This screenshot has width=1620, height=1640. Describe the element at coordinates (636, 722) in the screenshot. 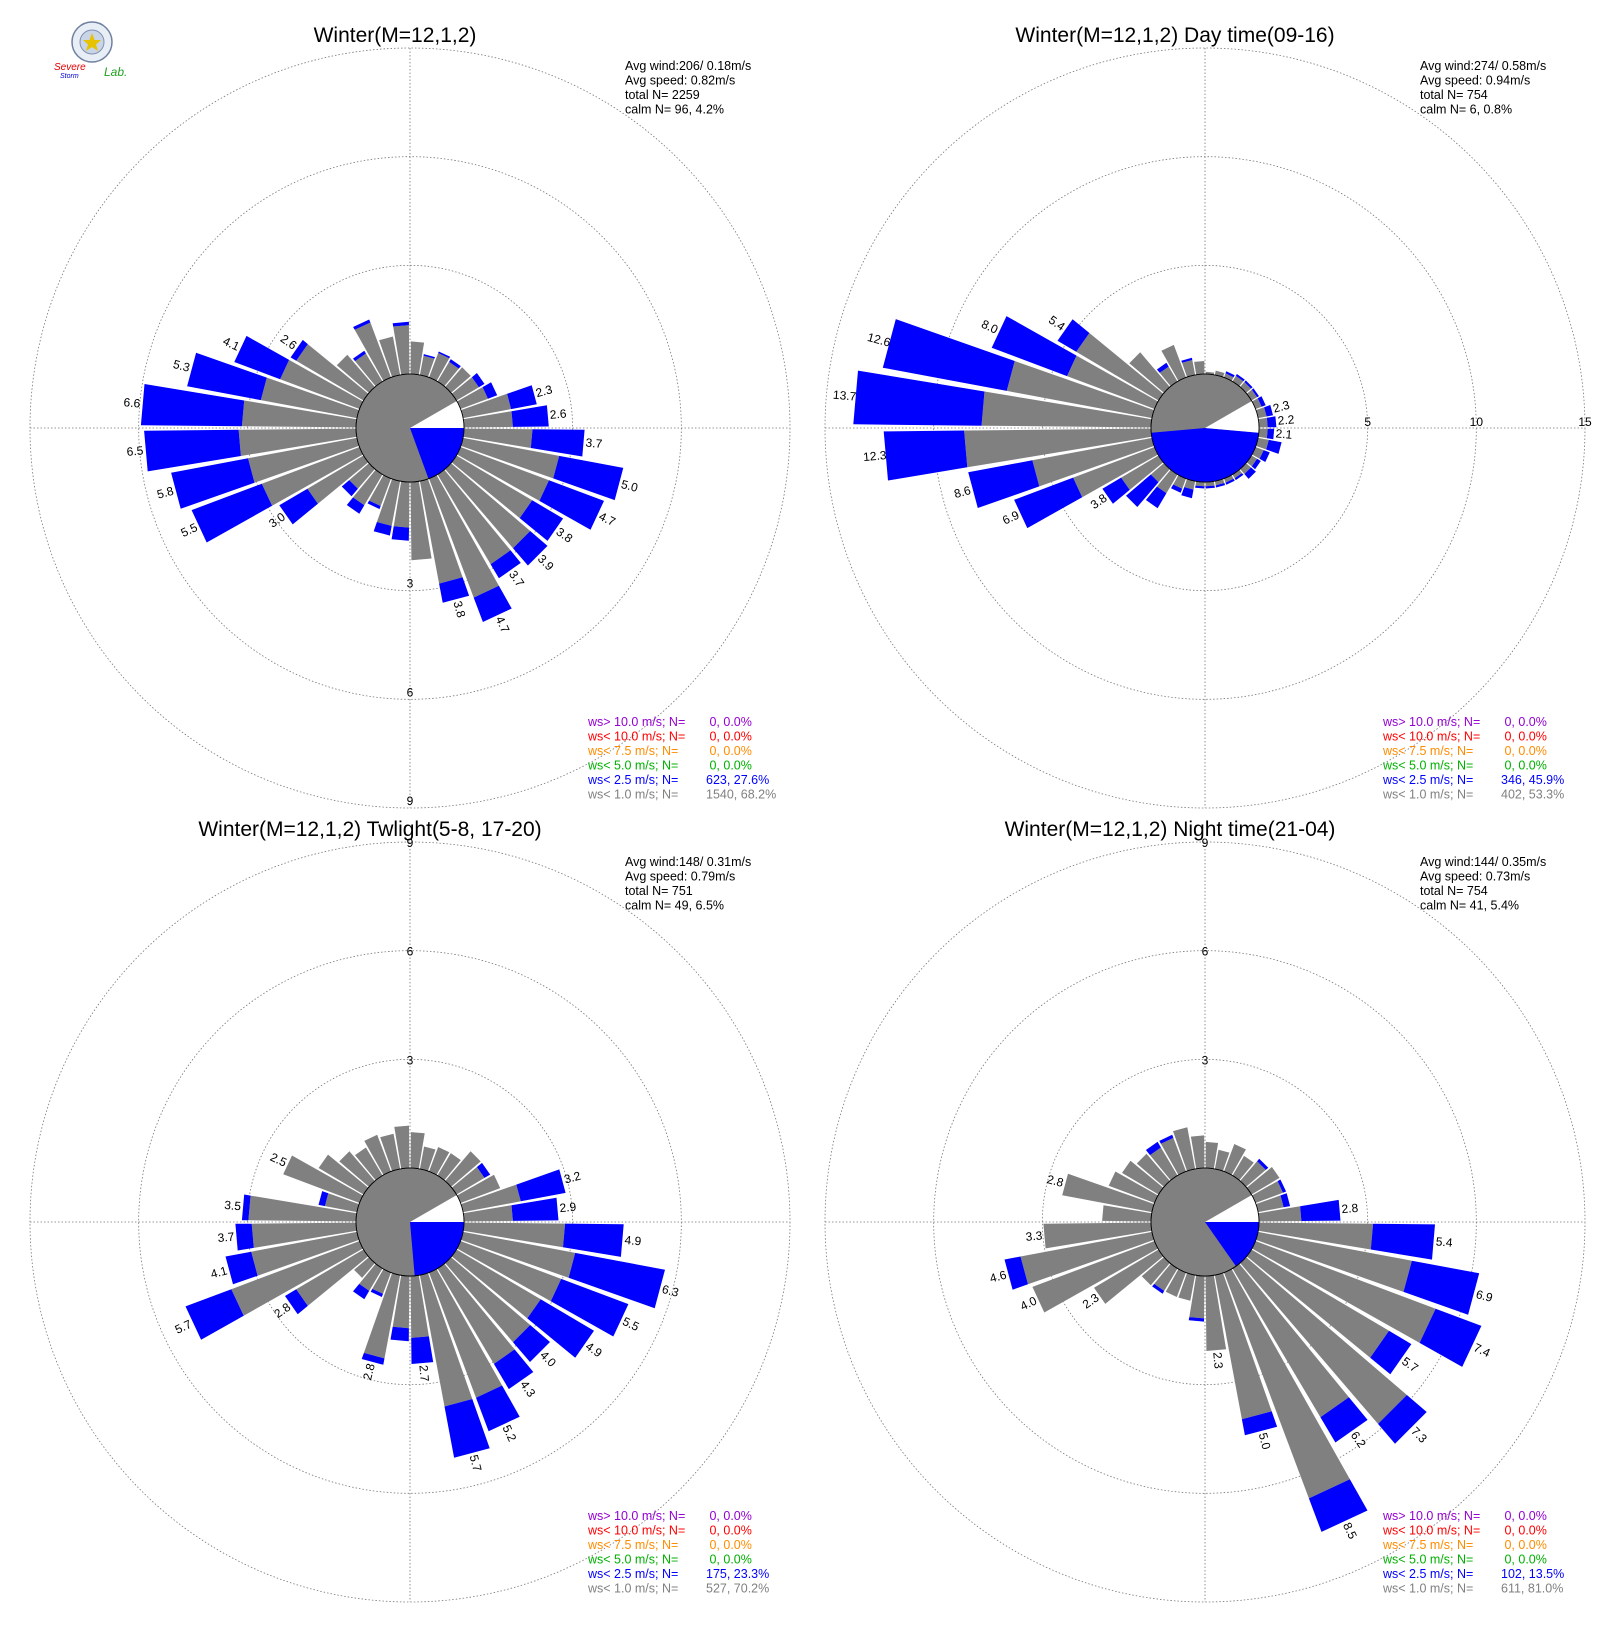

I see `legend-label: ws> 10.0 m/s; N=` at that location.